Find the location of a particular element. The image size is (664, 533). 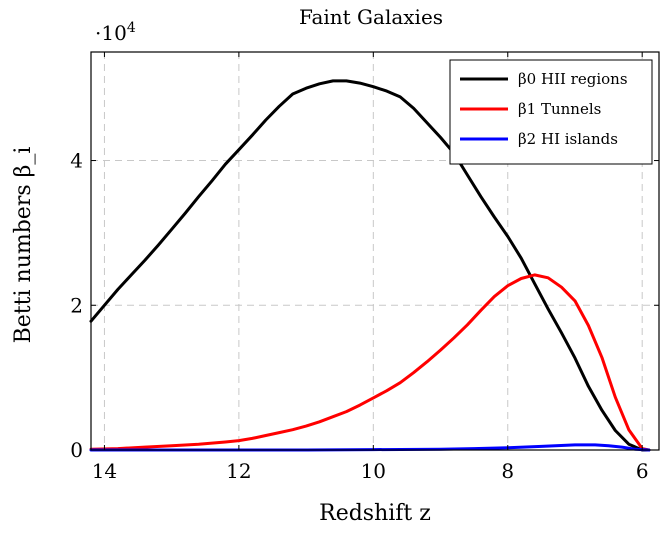

y-tick-label: 2 is located at coordinates (76, 305).